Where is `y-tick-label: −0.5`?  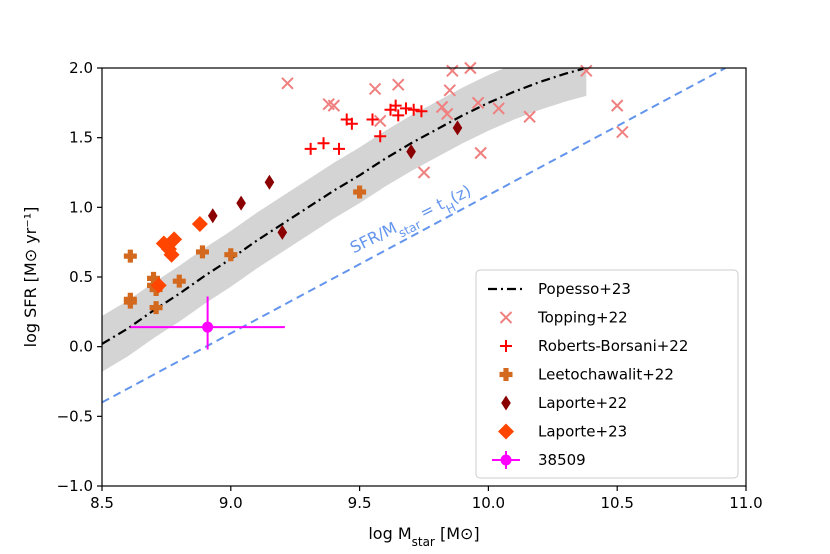 y-tick-label: −0.5 is located at coordinates (75, 416).